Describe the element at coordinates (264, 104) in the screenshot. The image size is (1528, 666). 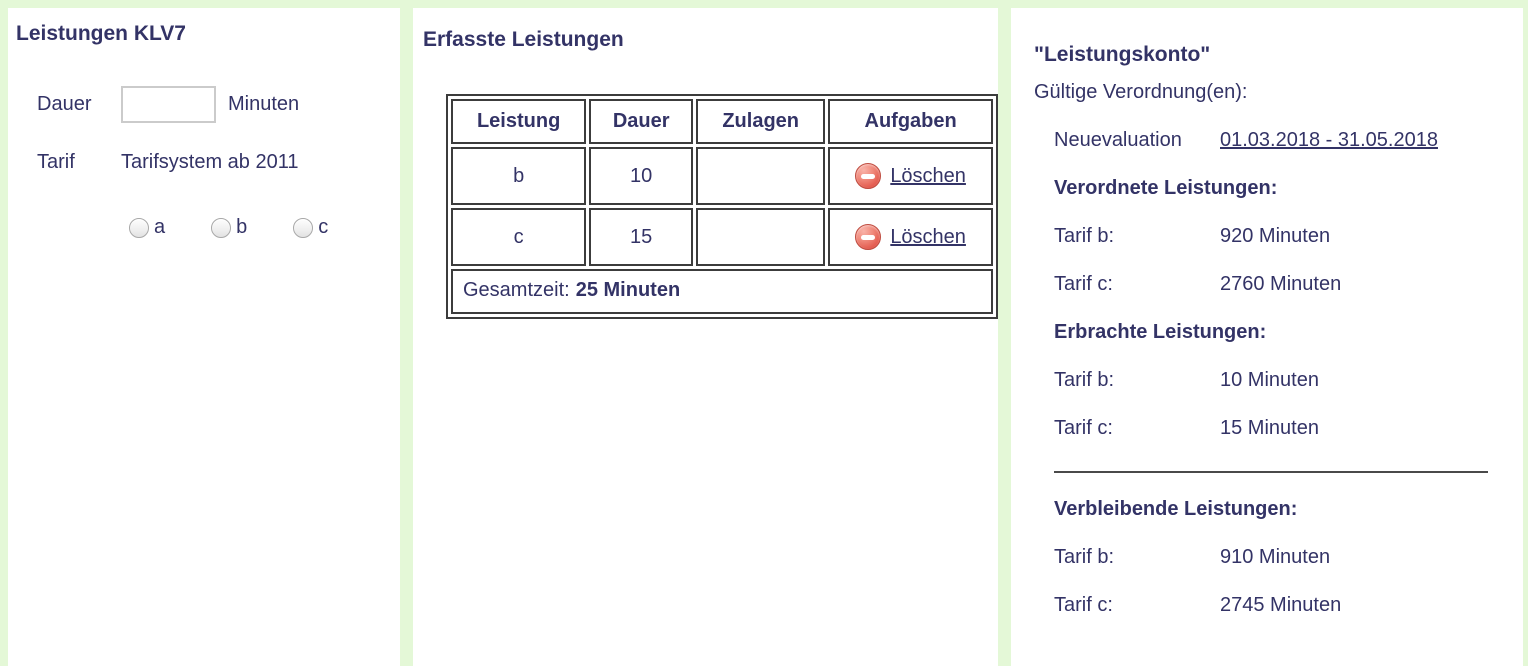
I see `dauer-unit-label: Minuten` at that location.